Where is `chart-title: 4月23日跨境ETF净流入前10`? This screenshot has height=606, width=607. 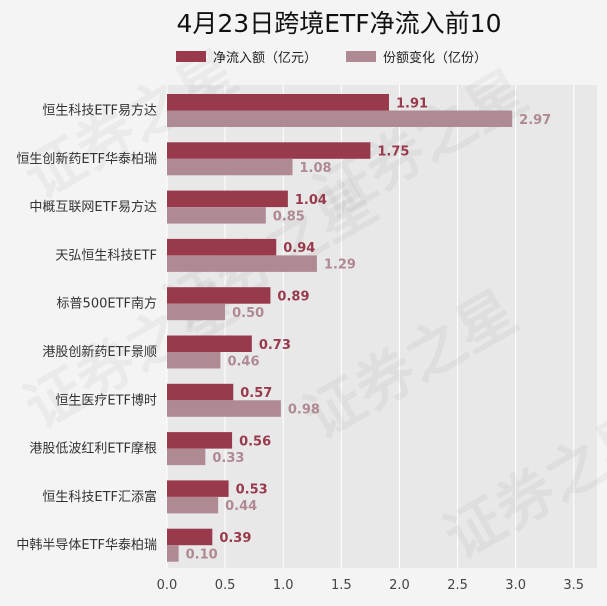
chart-title: 4月23日跨境ETF净流入前10 is located at coordinates (339, 23).